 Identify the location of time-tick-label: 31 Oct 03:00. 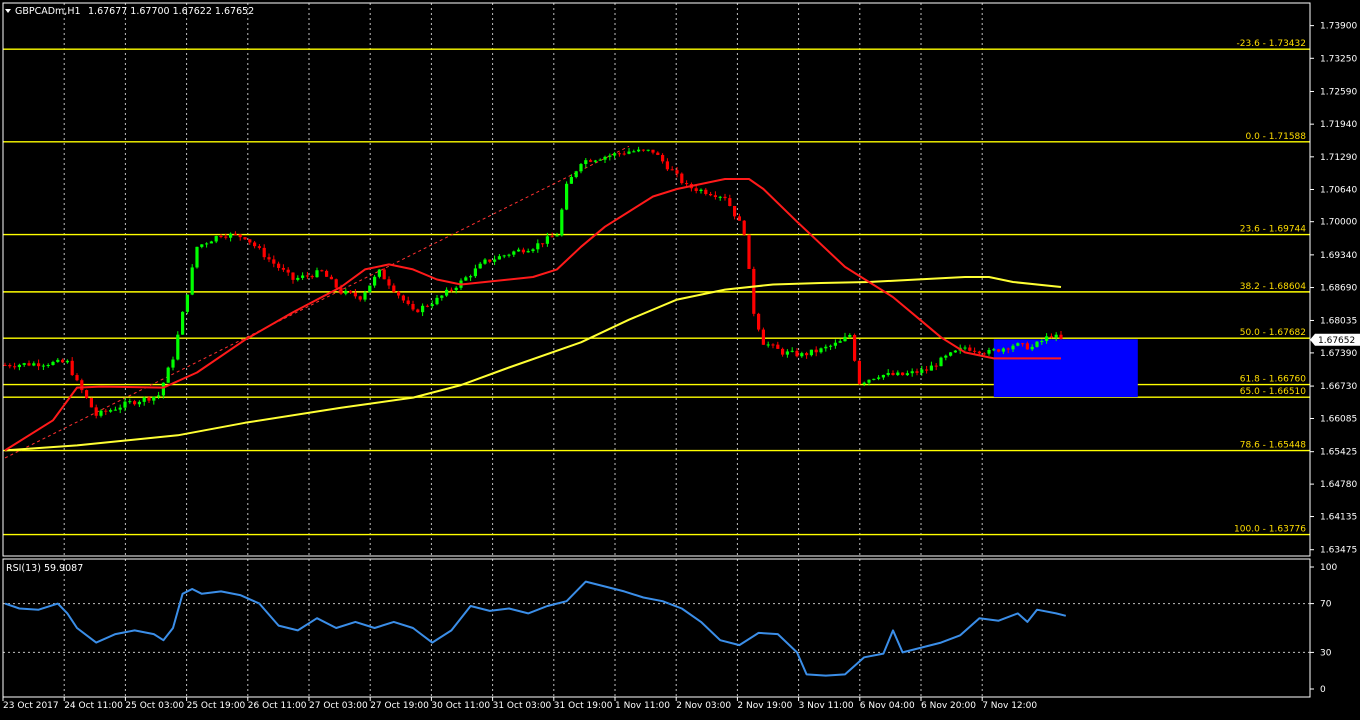
(522, 706).